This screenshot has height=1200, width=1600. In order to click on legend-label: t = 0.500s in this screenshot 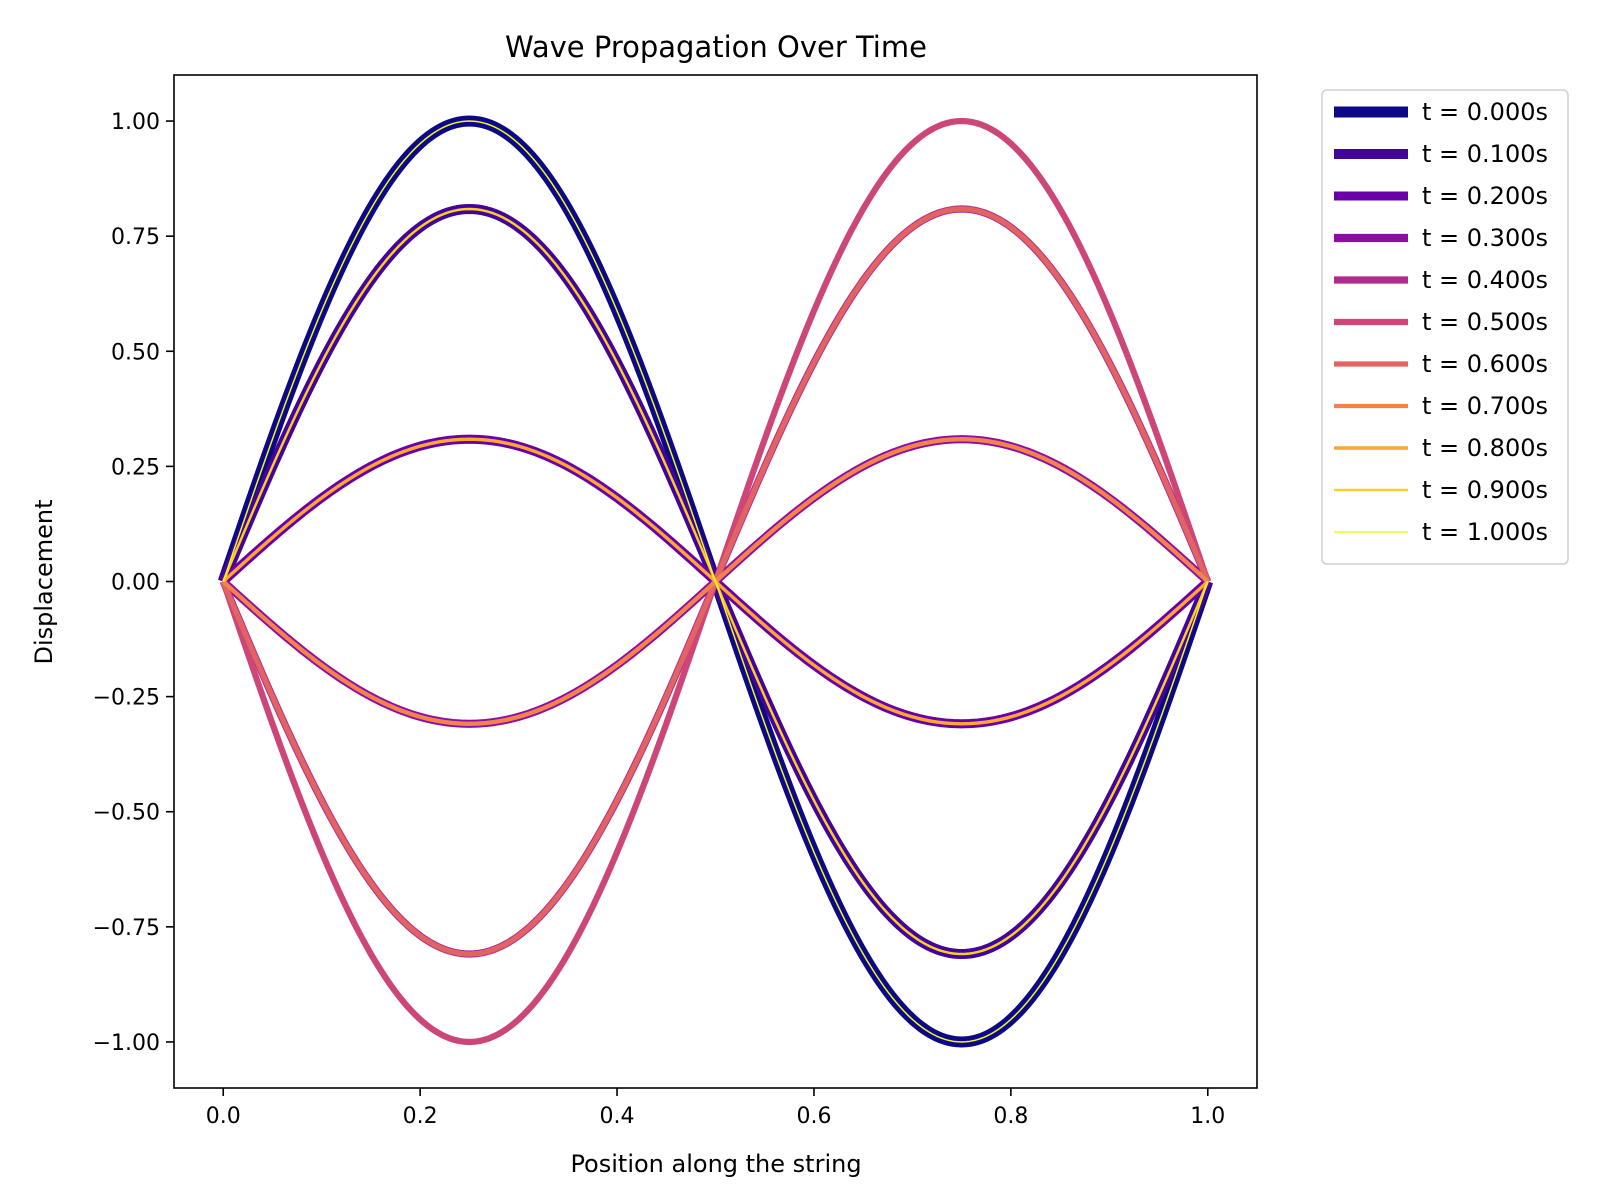, I will do `click(1485, 322)`.